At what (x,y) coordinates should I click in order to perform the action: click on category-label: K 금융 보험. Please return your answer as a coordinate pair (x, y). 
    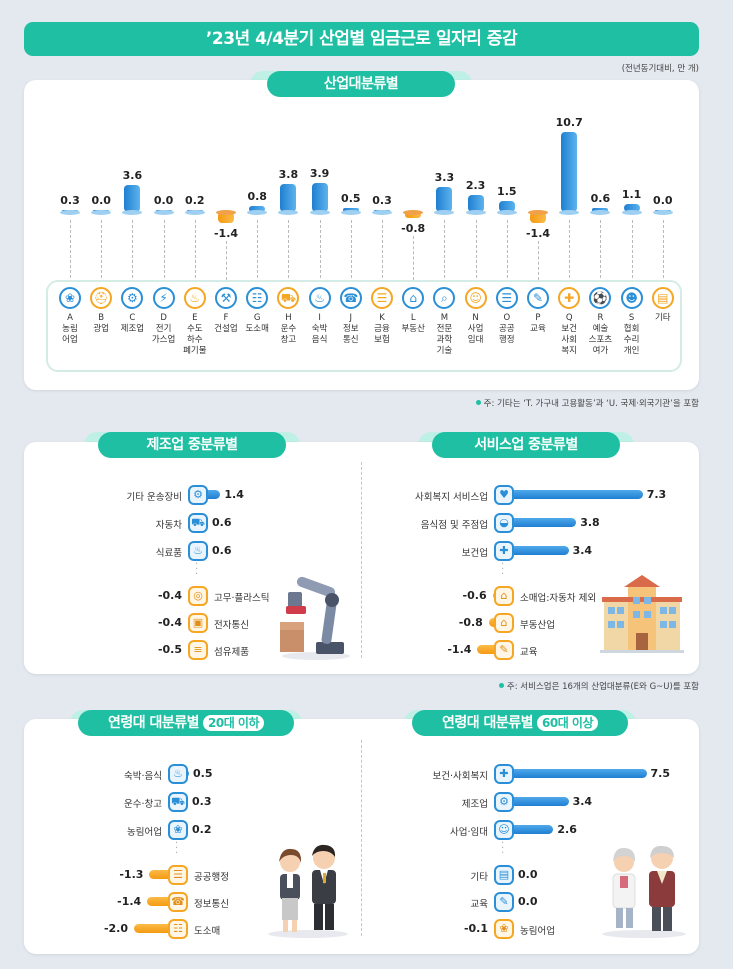
    Looking at the image, I should click on (382, 329).